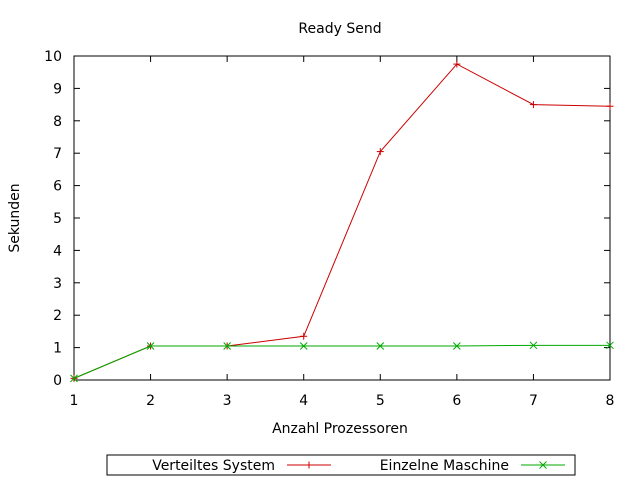 This screenshot has width=640, height=480. Describe the element at coordinates (15, 217) in the screenshot. I see `y-axis-label: Sekunden` at that location.